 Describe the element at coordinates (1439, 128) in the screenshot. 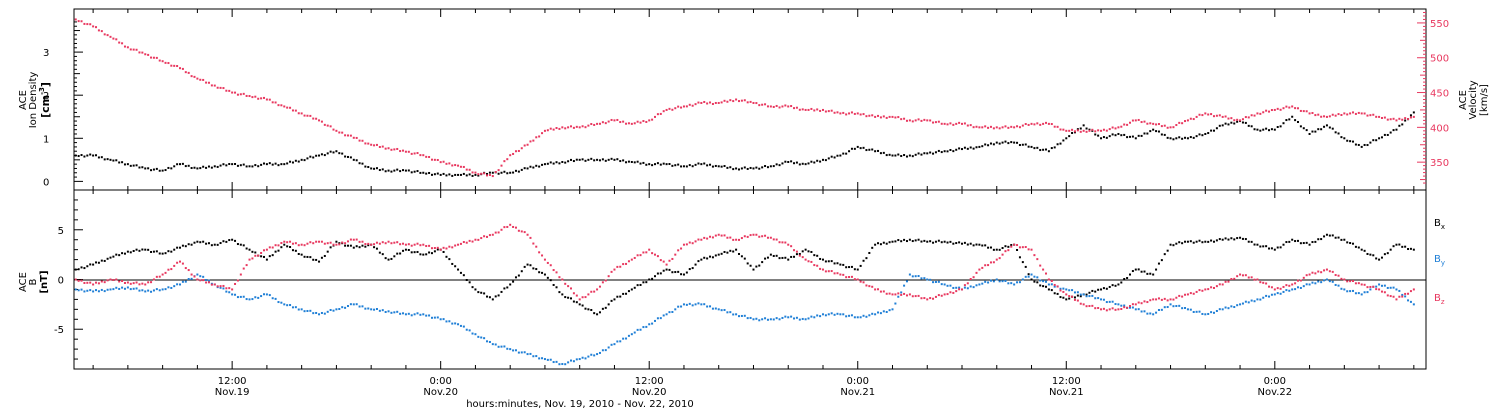

I see `velocity-tick-label: 400` at that location.